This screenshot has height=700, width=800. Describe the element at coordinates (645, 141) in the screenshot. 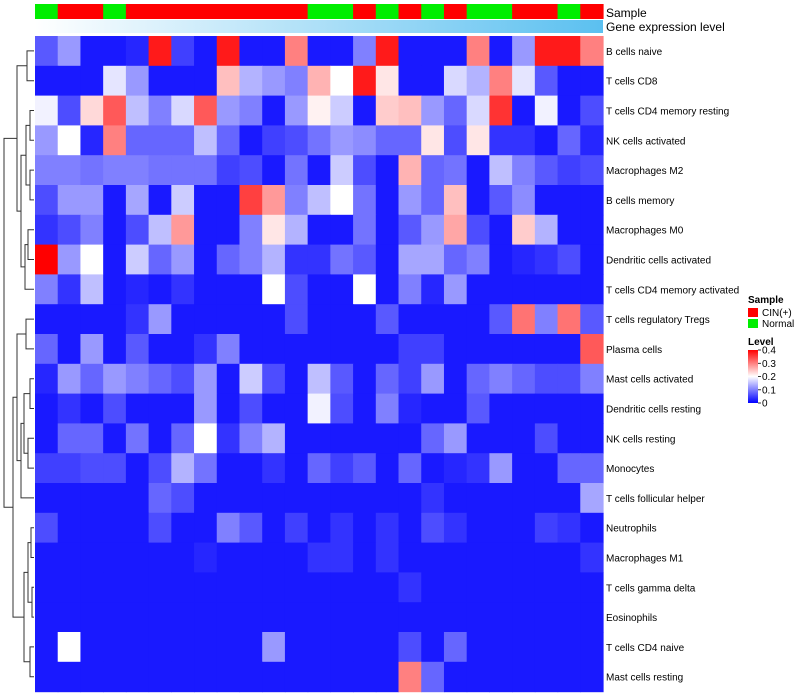

I see `row-label: NK cells activated` at that location.